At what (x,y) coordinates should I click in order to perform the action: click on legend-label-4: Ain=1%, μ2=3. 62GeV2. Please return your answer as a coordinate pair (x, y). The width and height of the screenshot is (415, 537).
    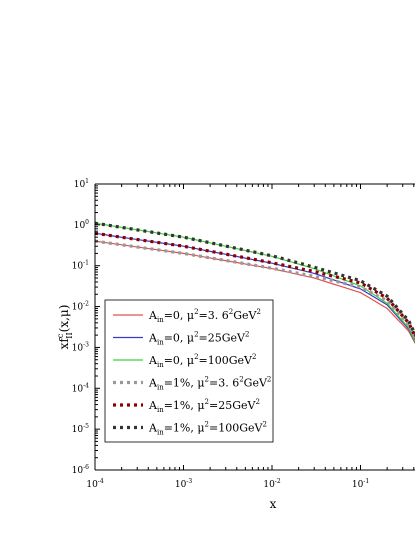
    Looking at the image, I should click on (209, 384).